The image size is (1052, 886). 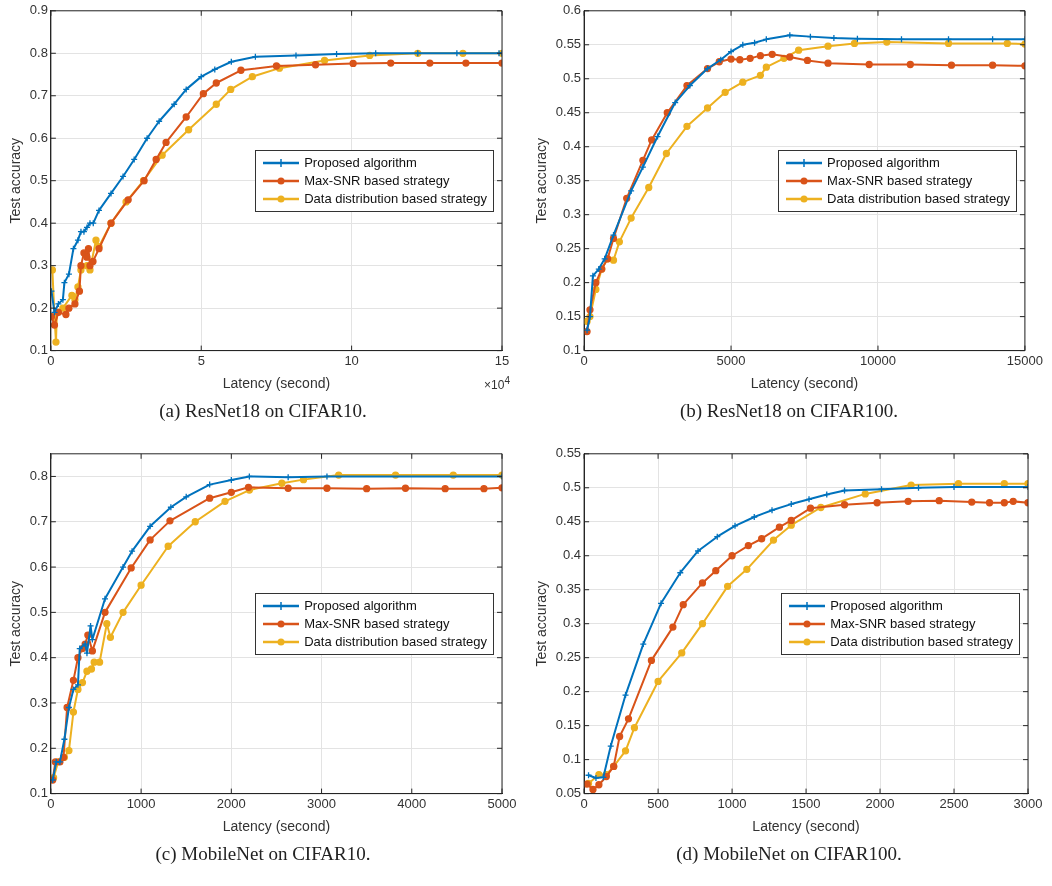 I want to click on x-tick-label: 15000, so click(x=1024, y=360).